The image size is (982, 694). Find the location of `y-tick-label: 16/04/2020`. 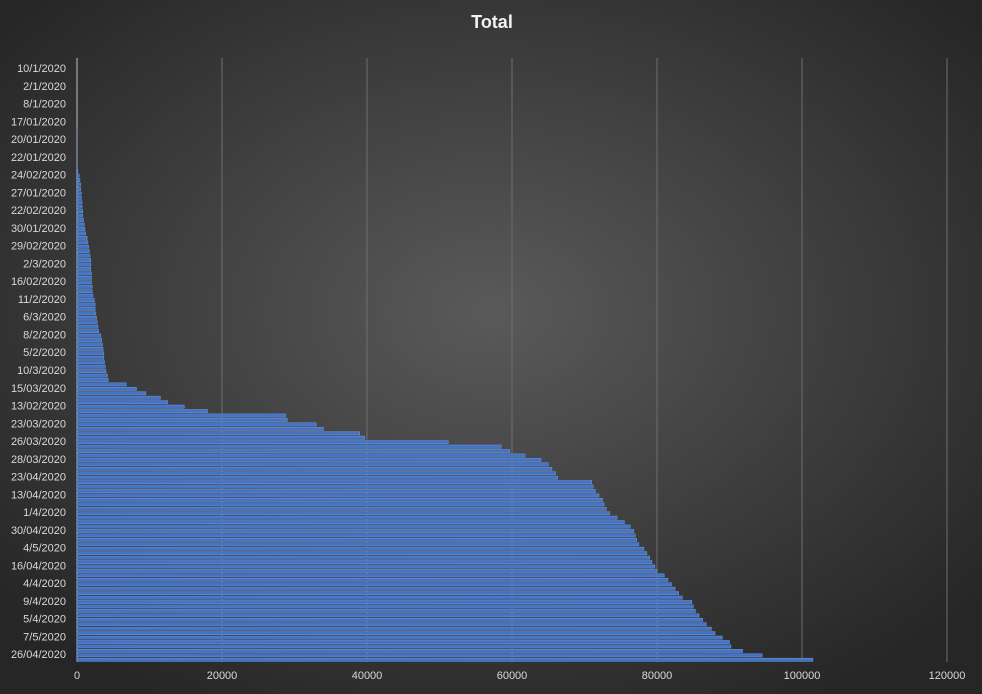

y-tick-label: 16/04/2020 is located at coordinates (38, 566).